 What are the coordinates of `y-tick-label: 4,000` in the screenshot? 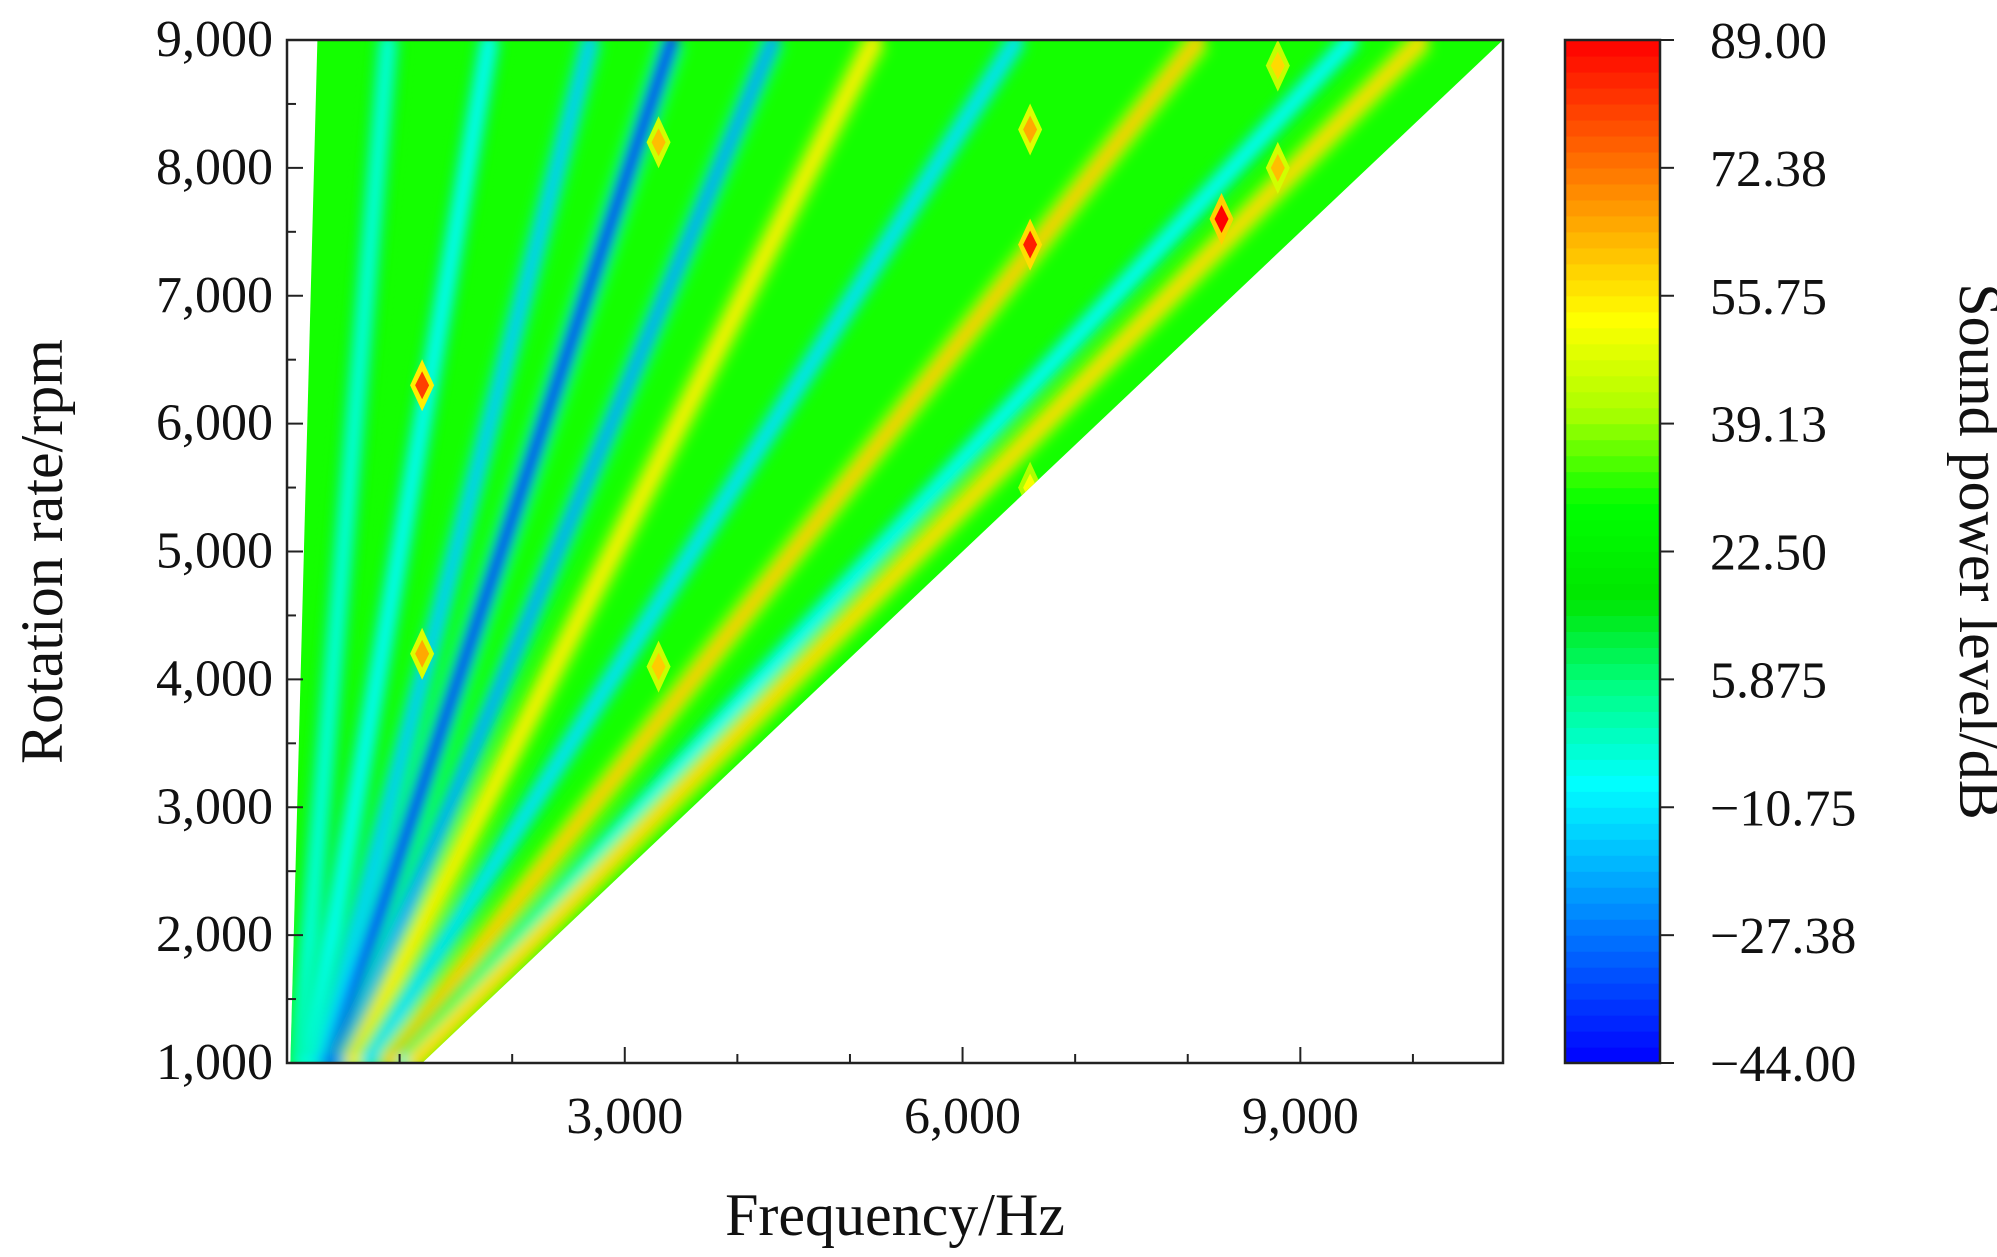 It's located at (214, 678).